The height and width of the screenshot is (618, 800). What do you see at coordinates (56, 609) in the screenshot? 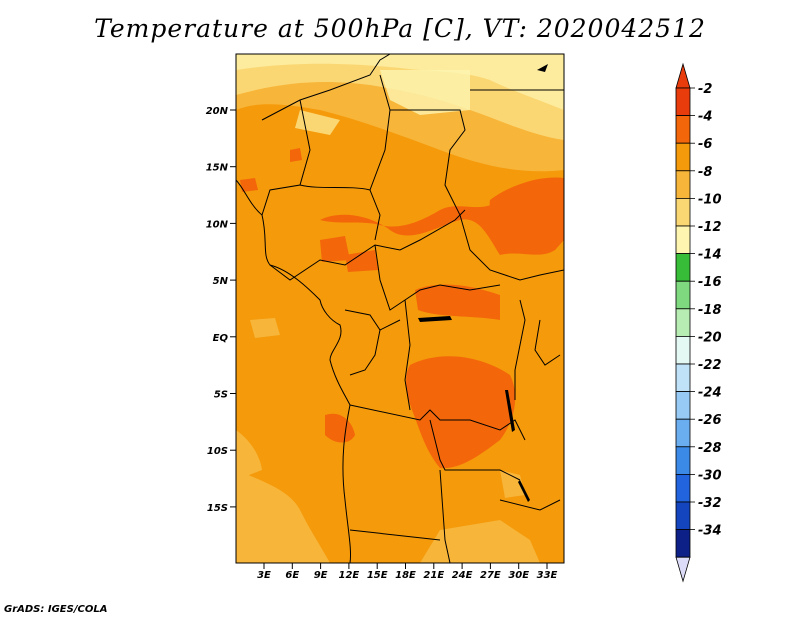
I see `grads-credit: GrADS: IGES/COLA` at bounding box center [56, 609].